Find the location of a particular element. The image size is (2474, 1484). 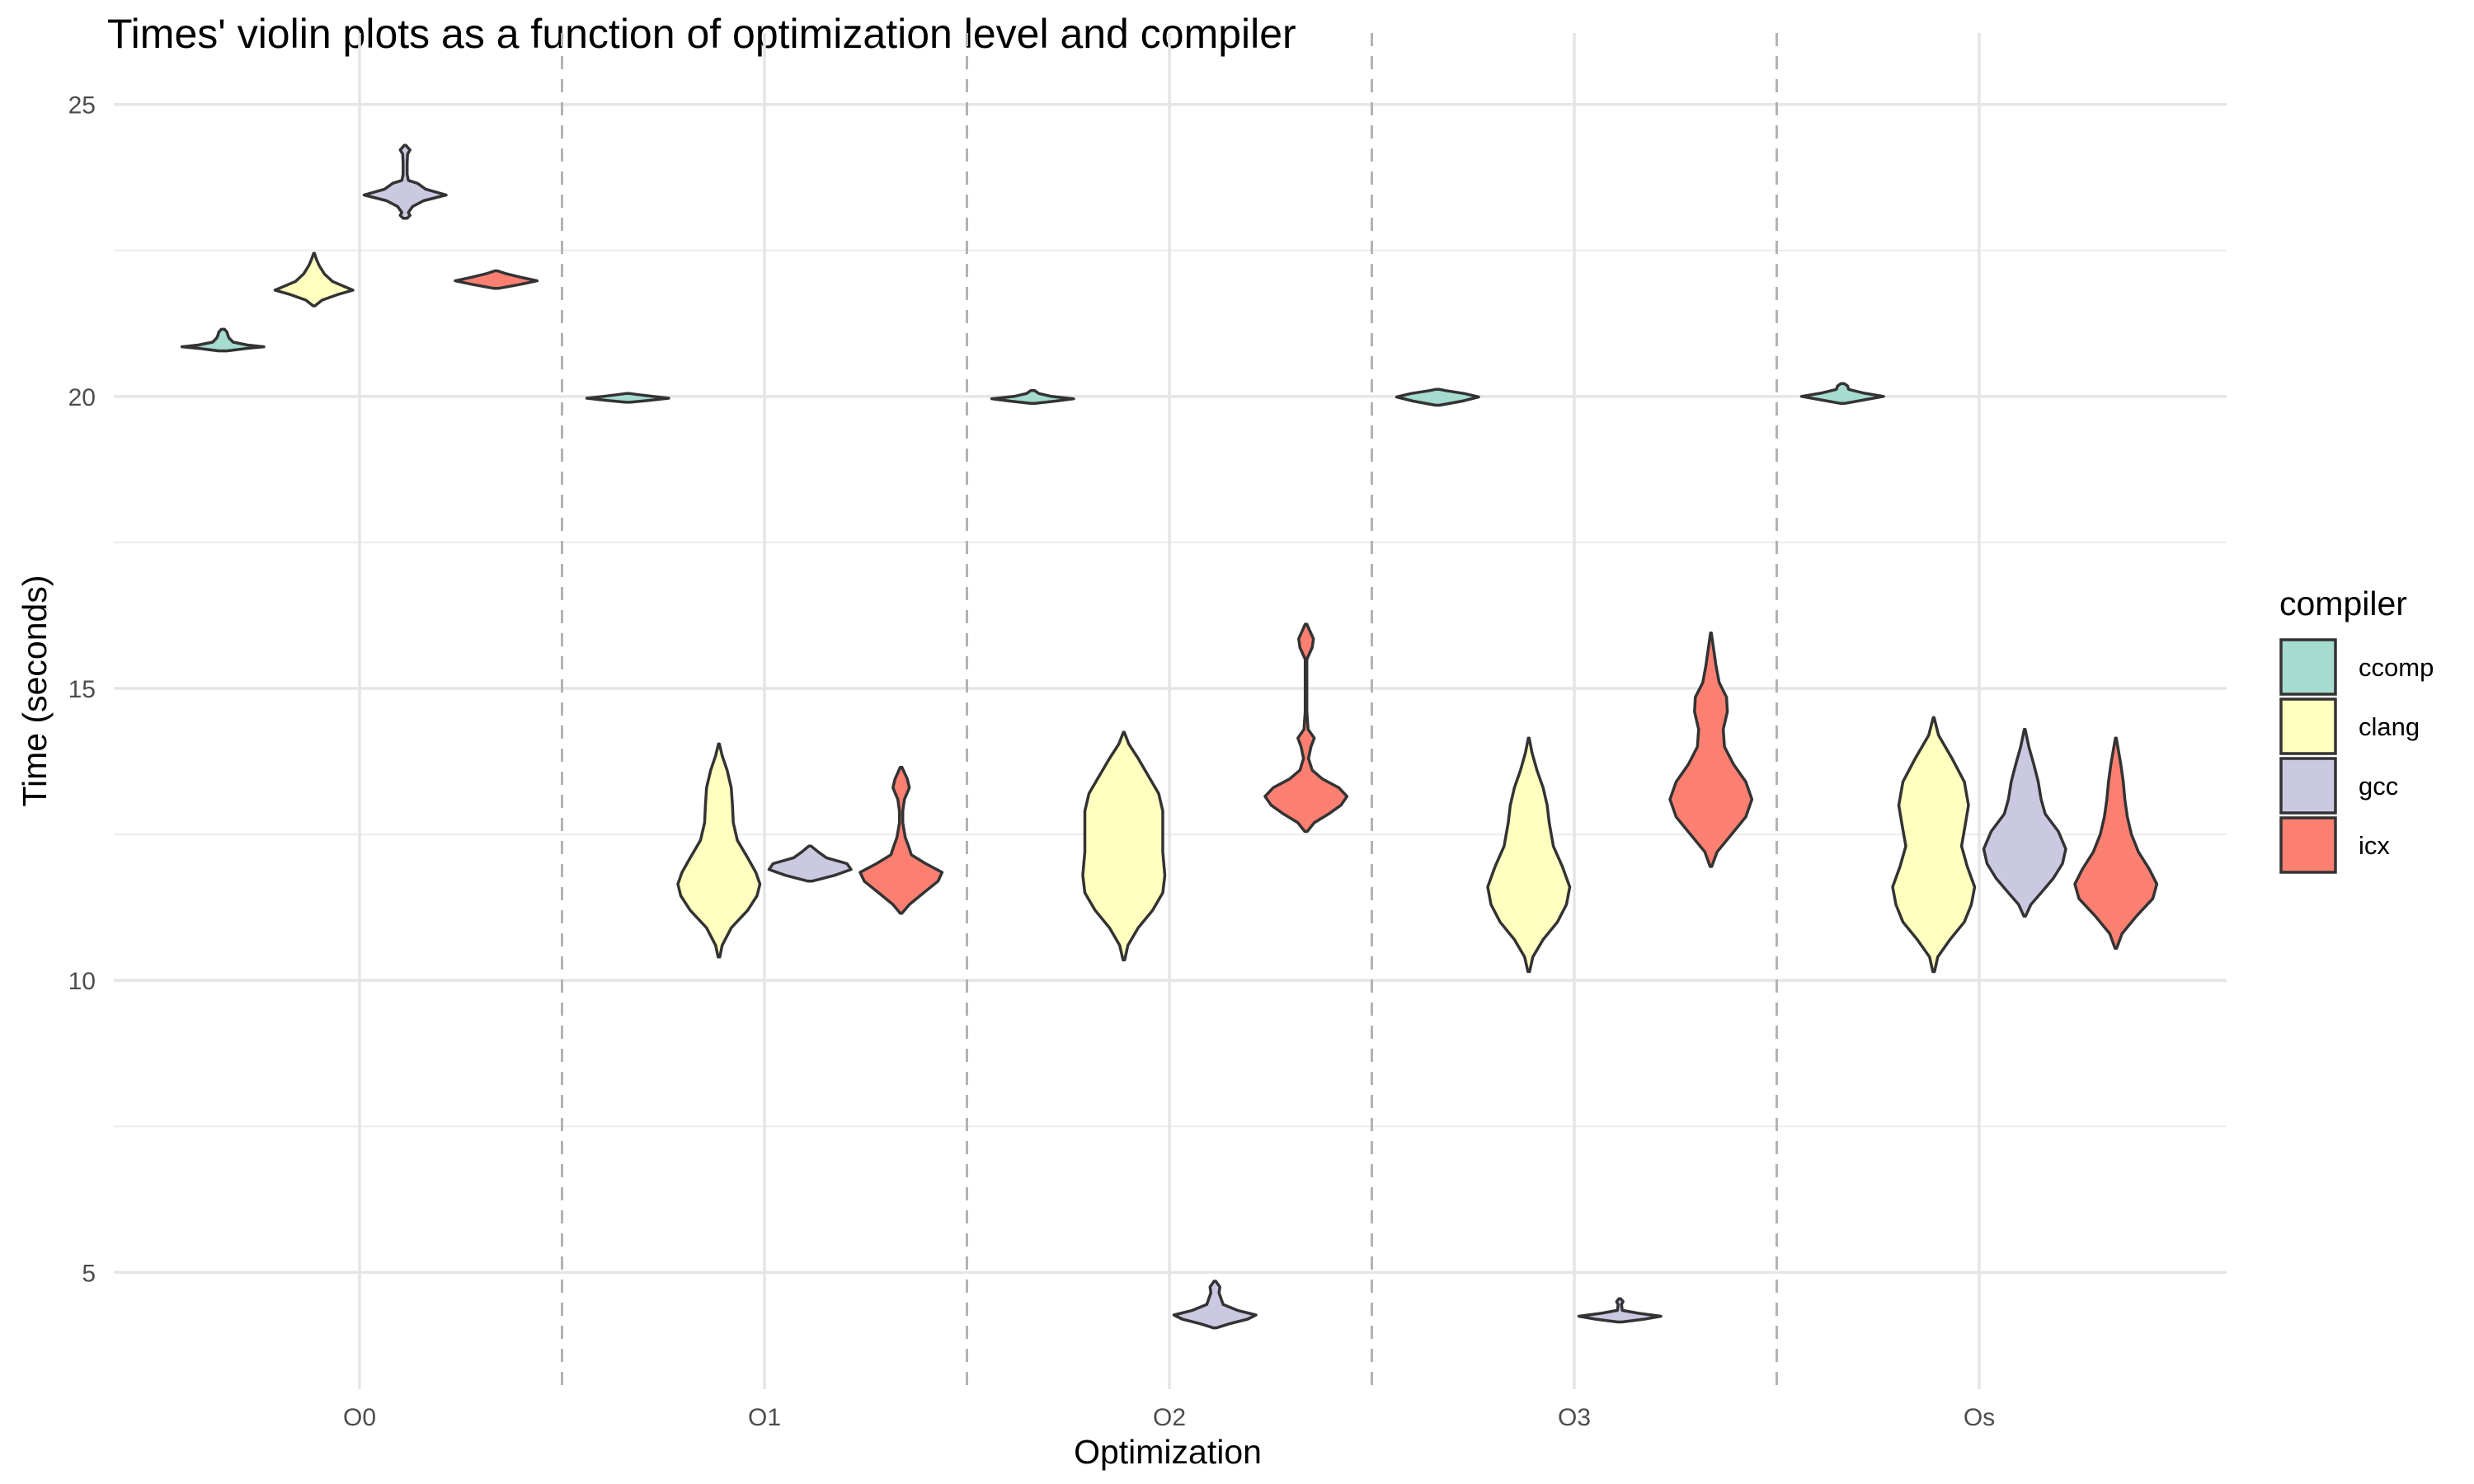

x-axis-title: Optimization is located at coordinates (1168, 1452).